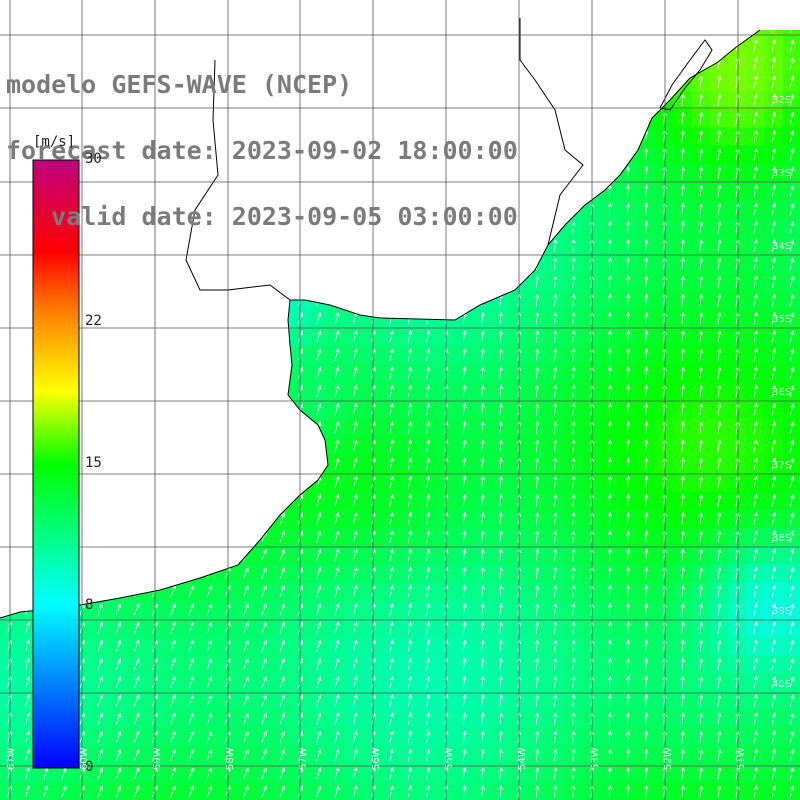  What do you see at coordinates (522, 758) in the screenshot?
I see `longitude-label: 54W` at bounding box center [522, 758].